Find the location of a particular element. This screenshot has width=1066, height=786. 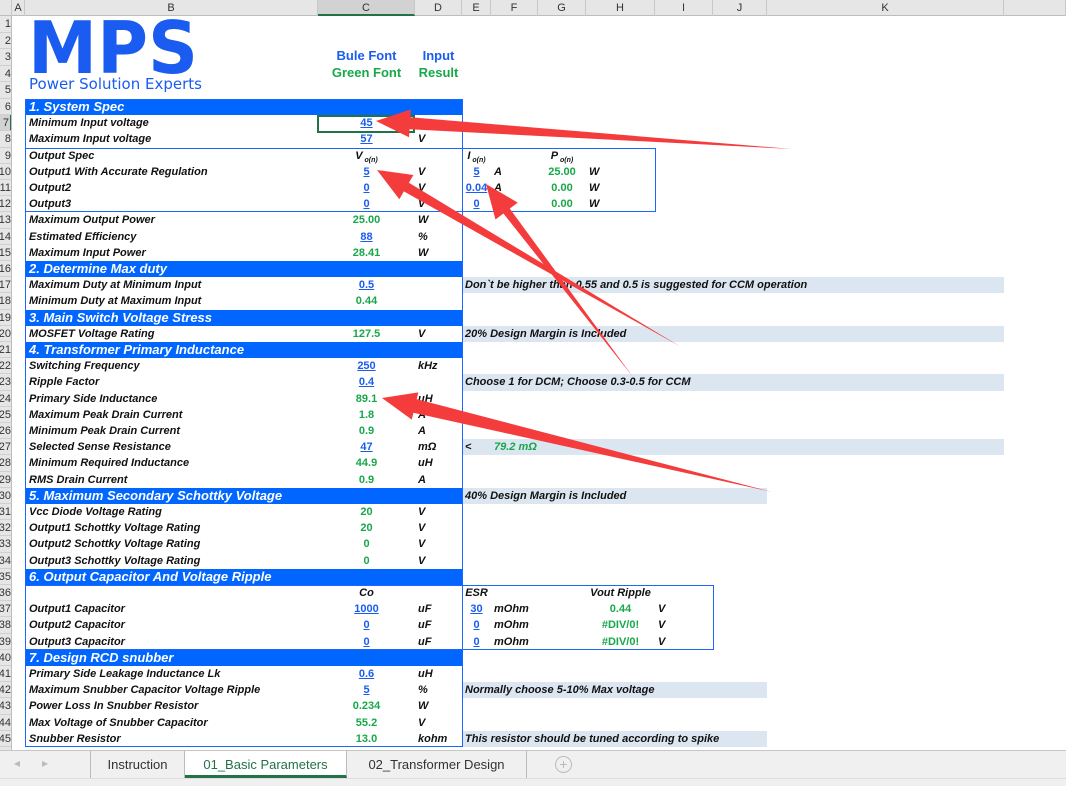

input-value: 47 is located at coordinates (366, 447).